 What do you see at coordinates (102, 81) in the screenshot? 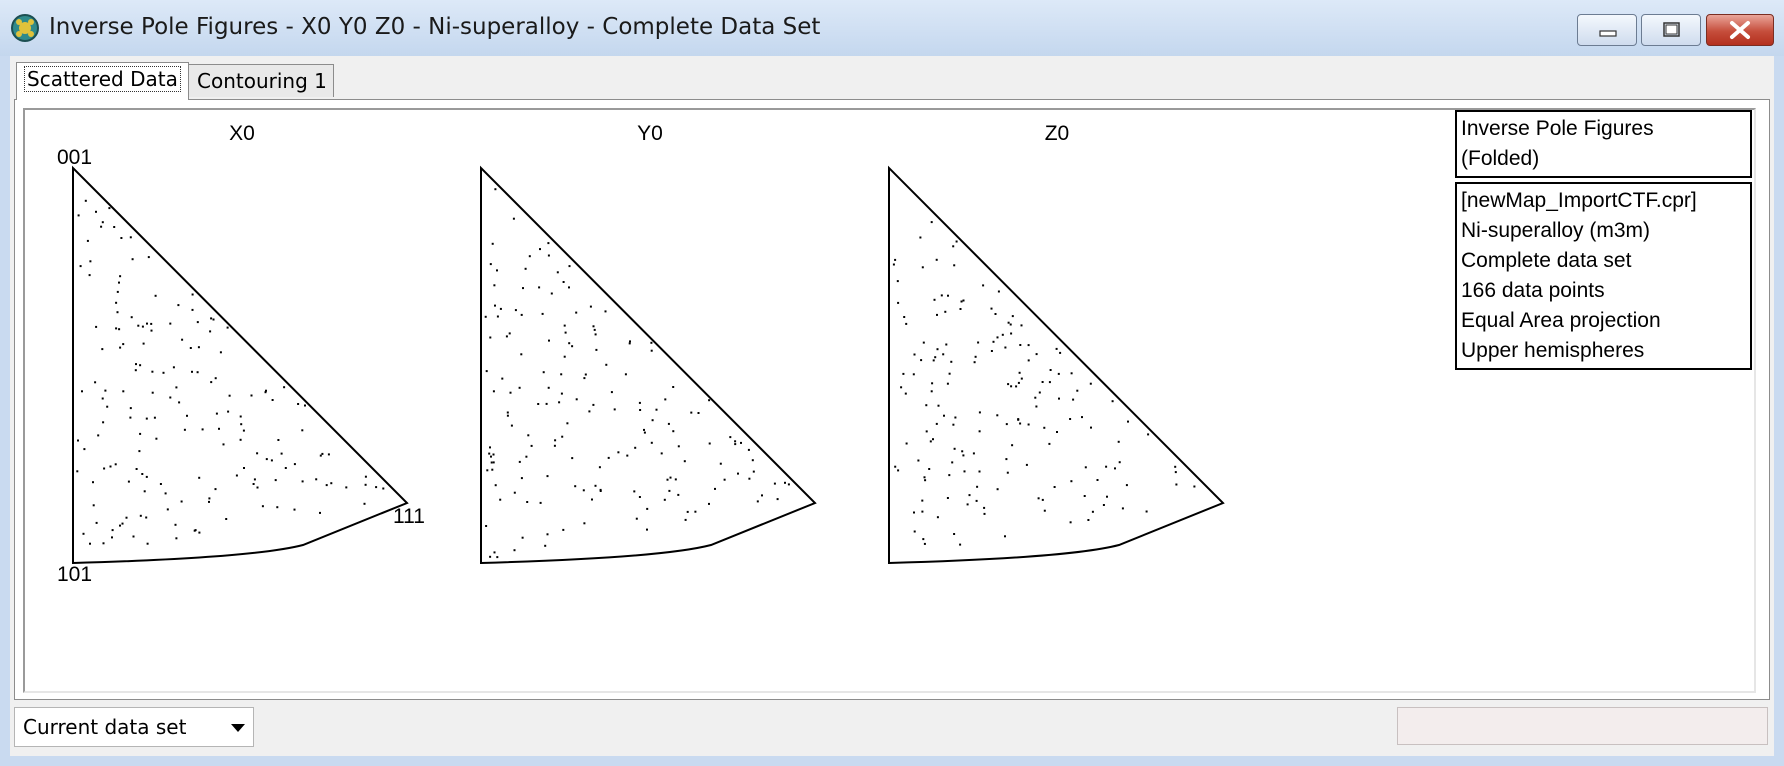
I see `tab-scattered-data: Scattered Data` at bounding box center [102, 81].